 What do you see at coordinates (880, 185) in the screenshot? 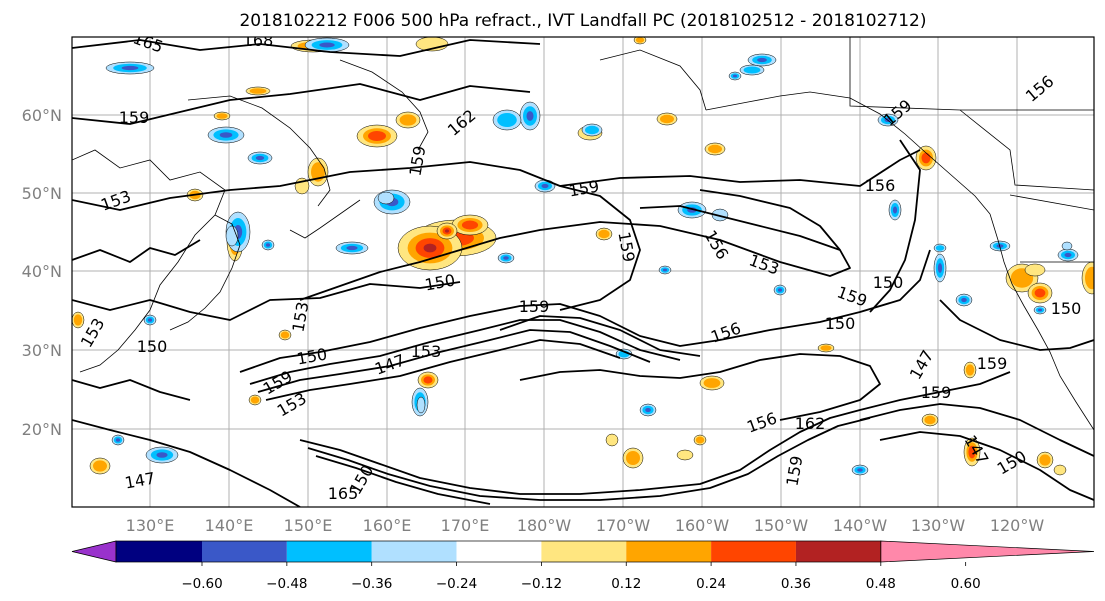
I see `contour-label: 156` at bounding box center [880, 185].